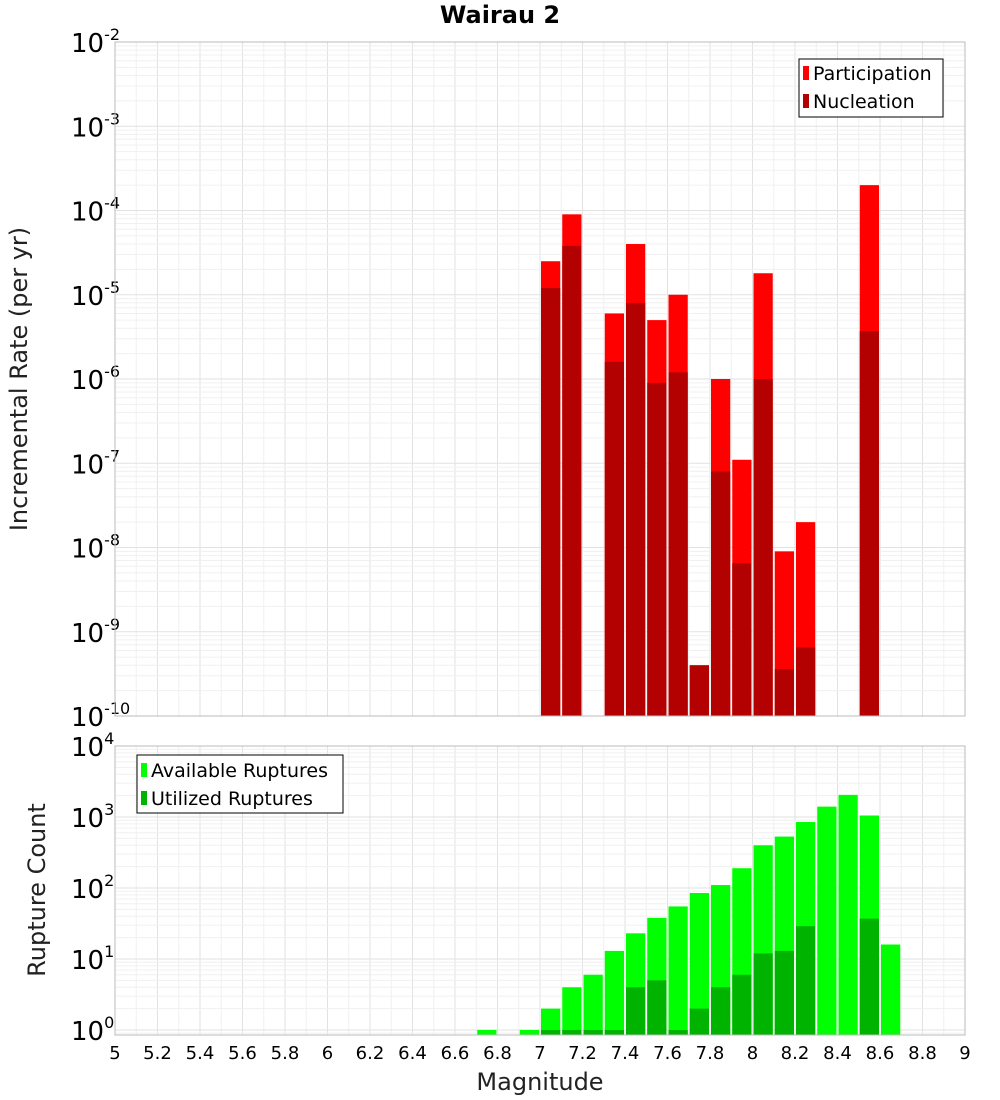  Describe the element at coordinates (864, 102) in the screenshot. I see `legend-label-nucleation: Nucleation` at that location.